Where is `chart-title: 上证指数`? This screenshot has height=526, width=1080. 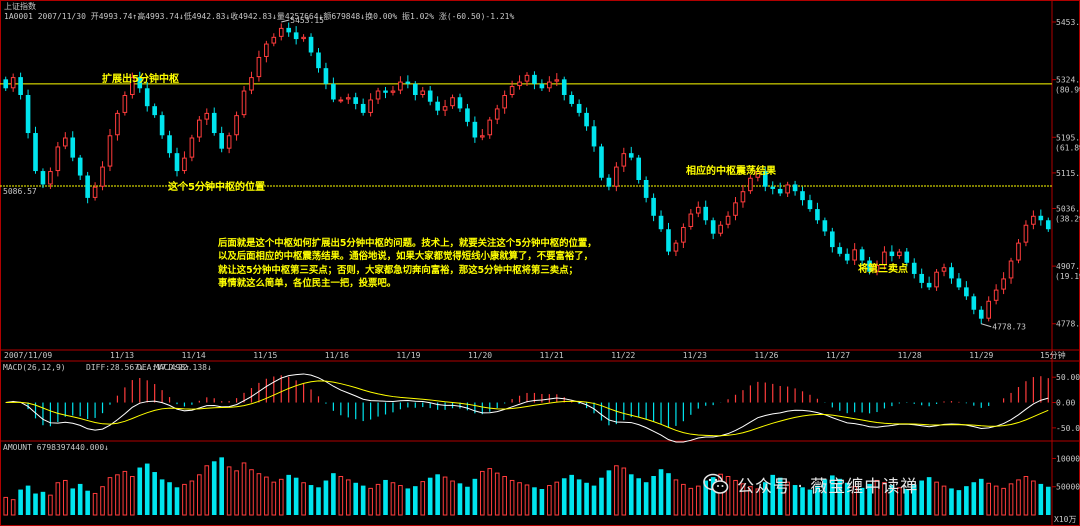
chart-title: 上证指数 is located at coordinates (20, 6).